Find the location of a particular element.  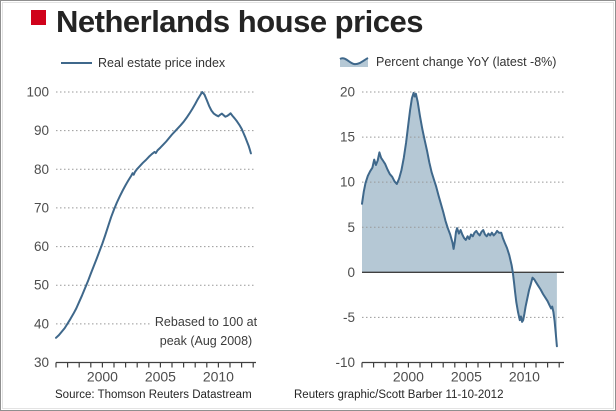

header: Netherlands house prices is located at coordinates (308, 23).